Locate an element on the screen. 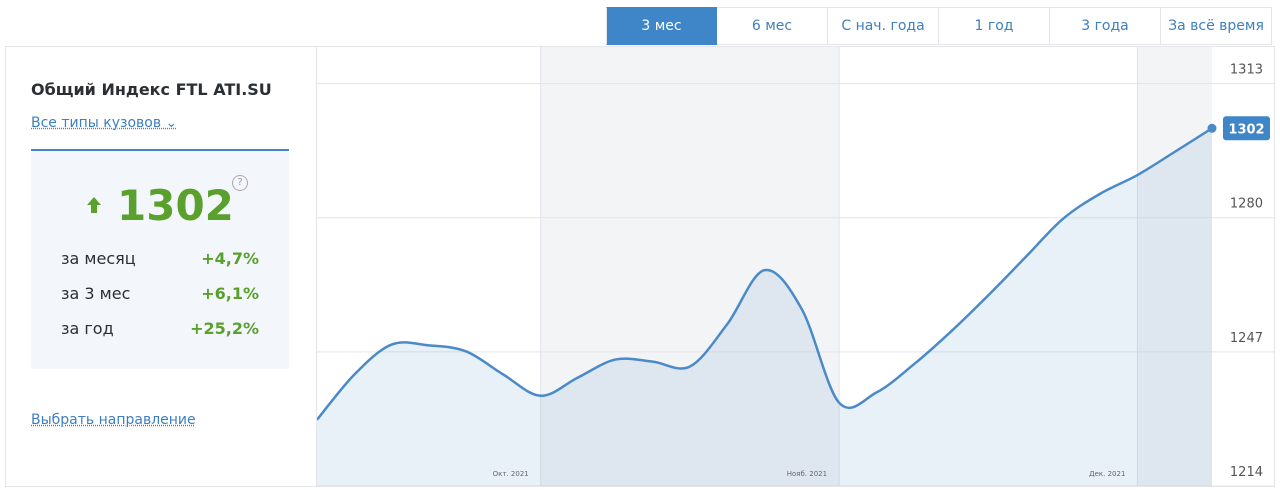 This screenshot has height=490, width=1280. stat-label: за месяц is located at coordinates (98, 258).